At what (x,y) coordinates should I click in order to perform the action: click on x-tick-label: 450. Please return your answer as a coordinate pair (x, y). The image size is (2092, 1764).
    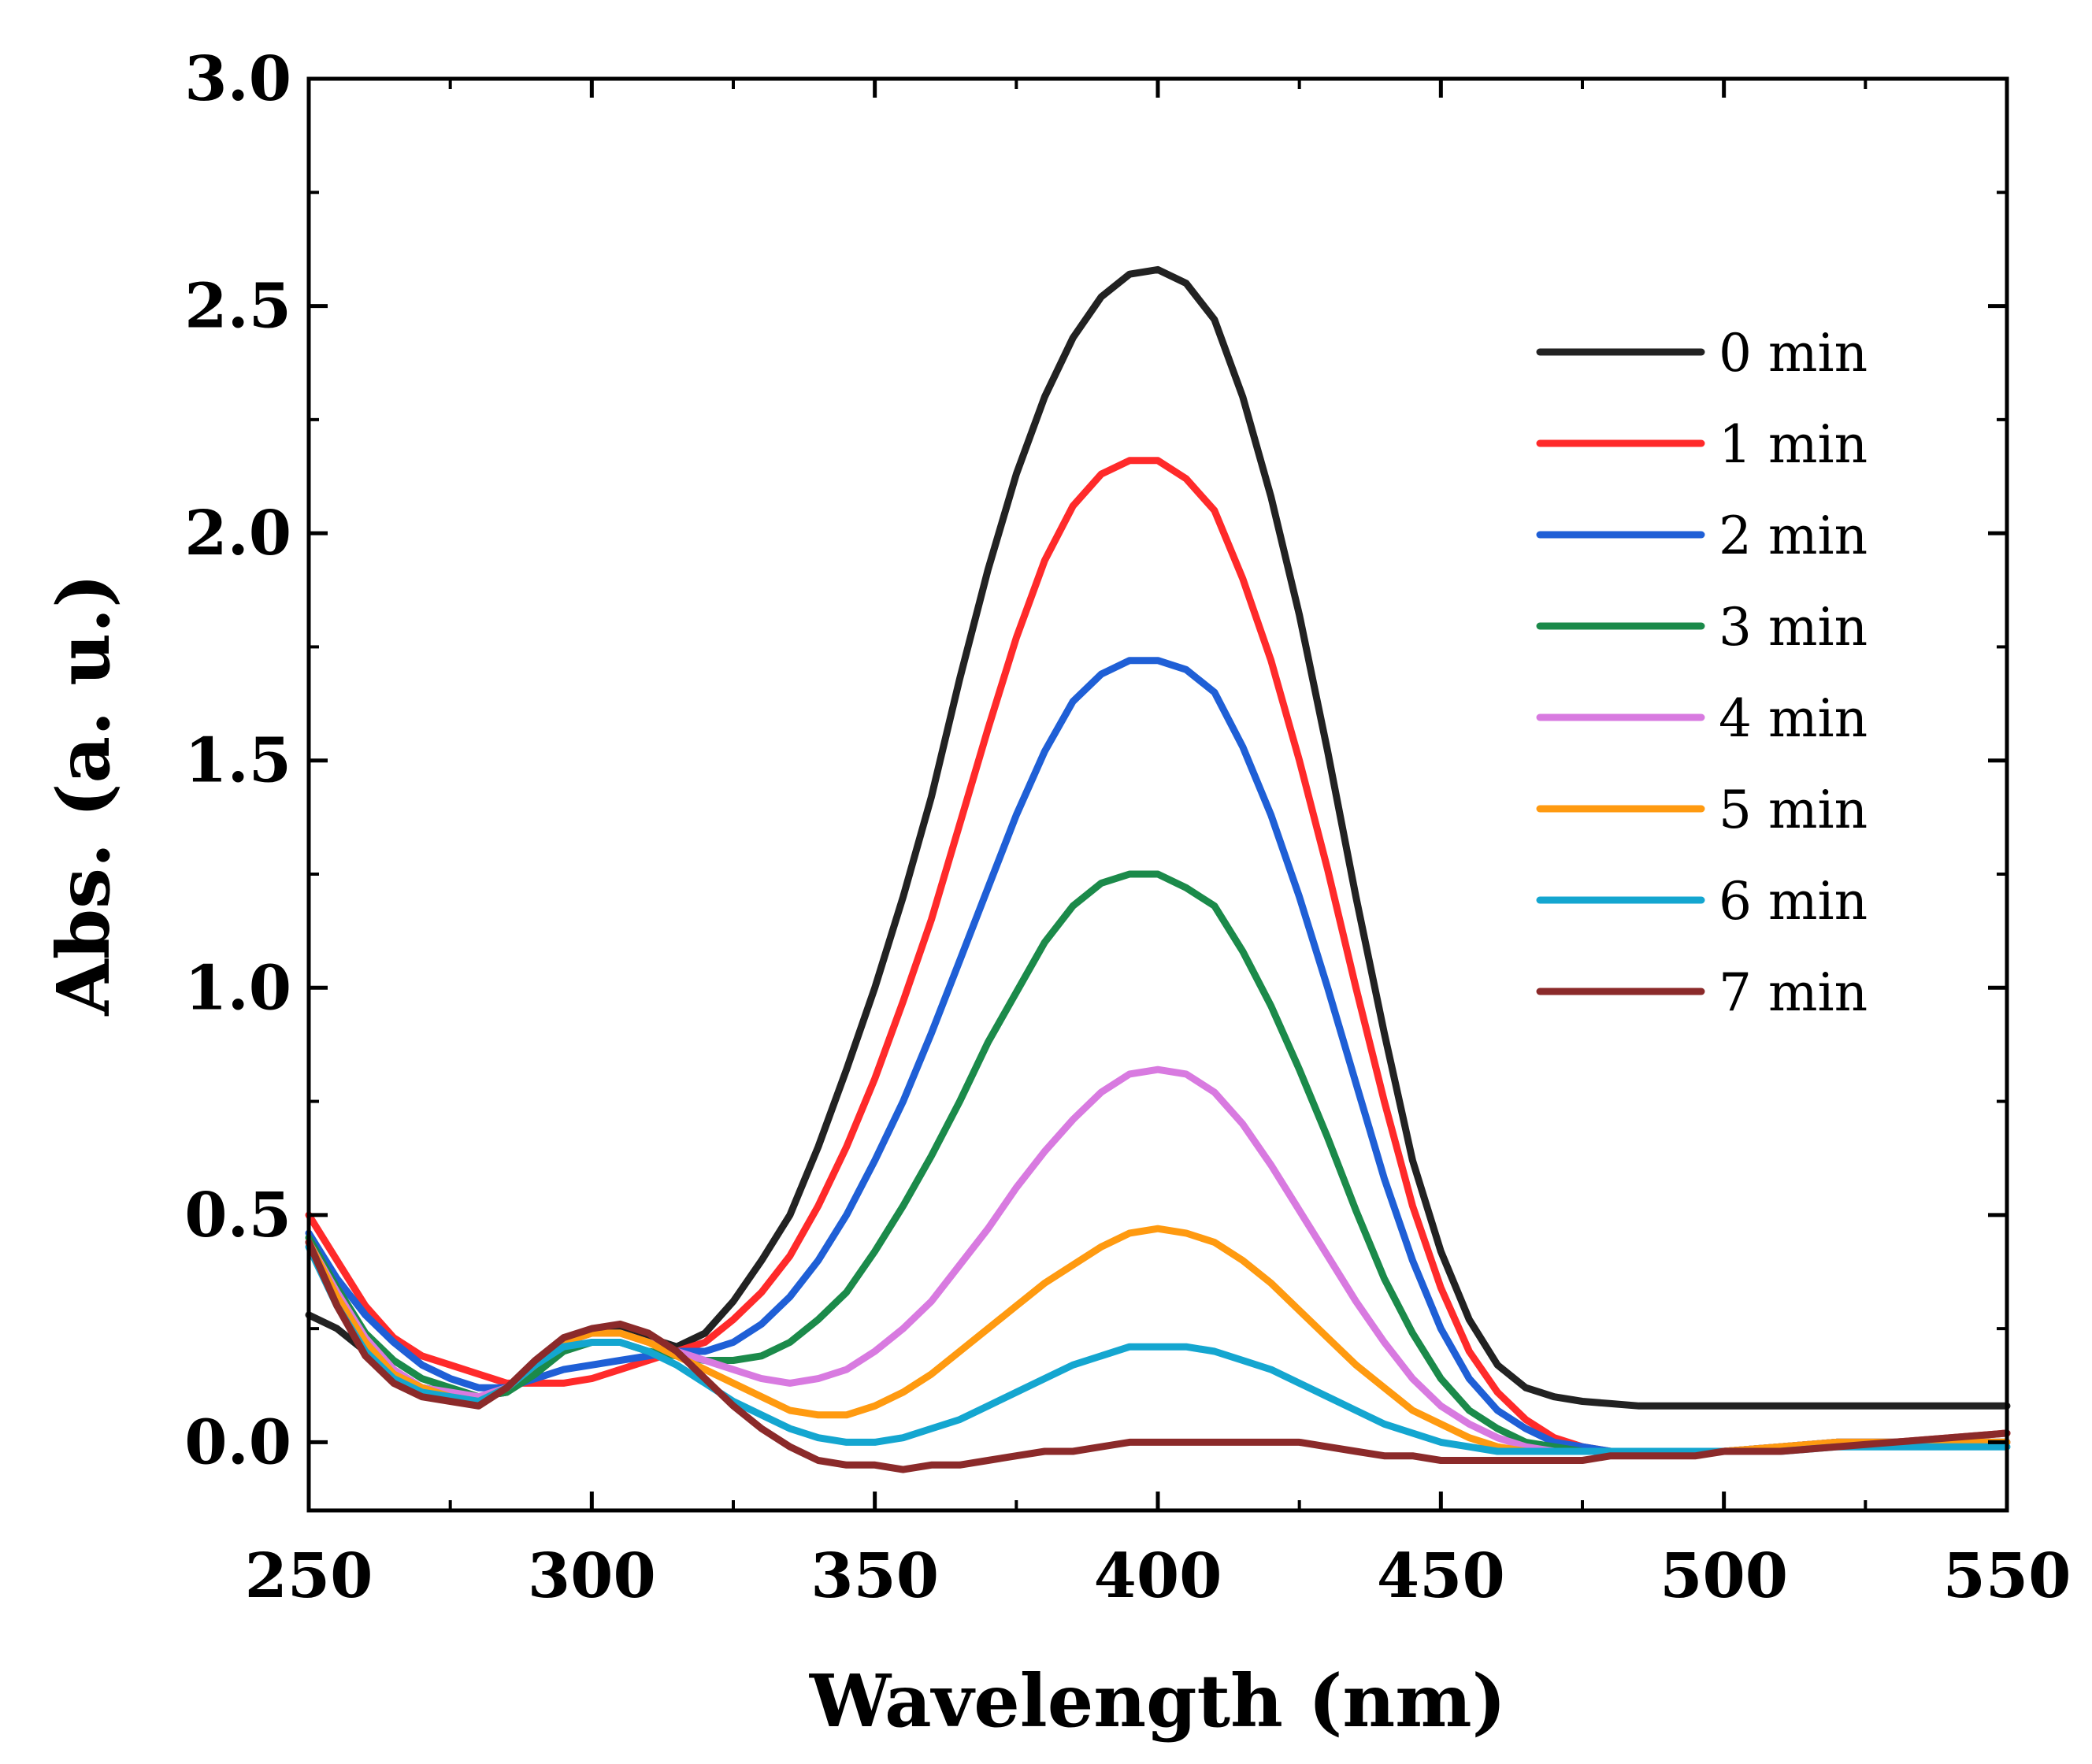
    Looking at the image, I should click on (1441, 1576).